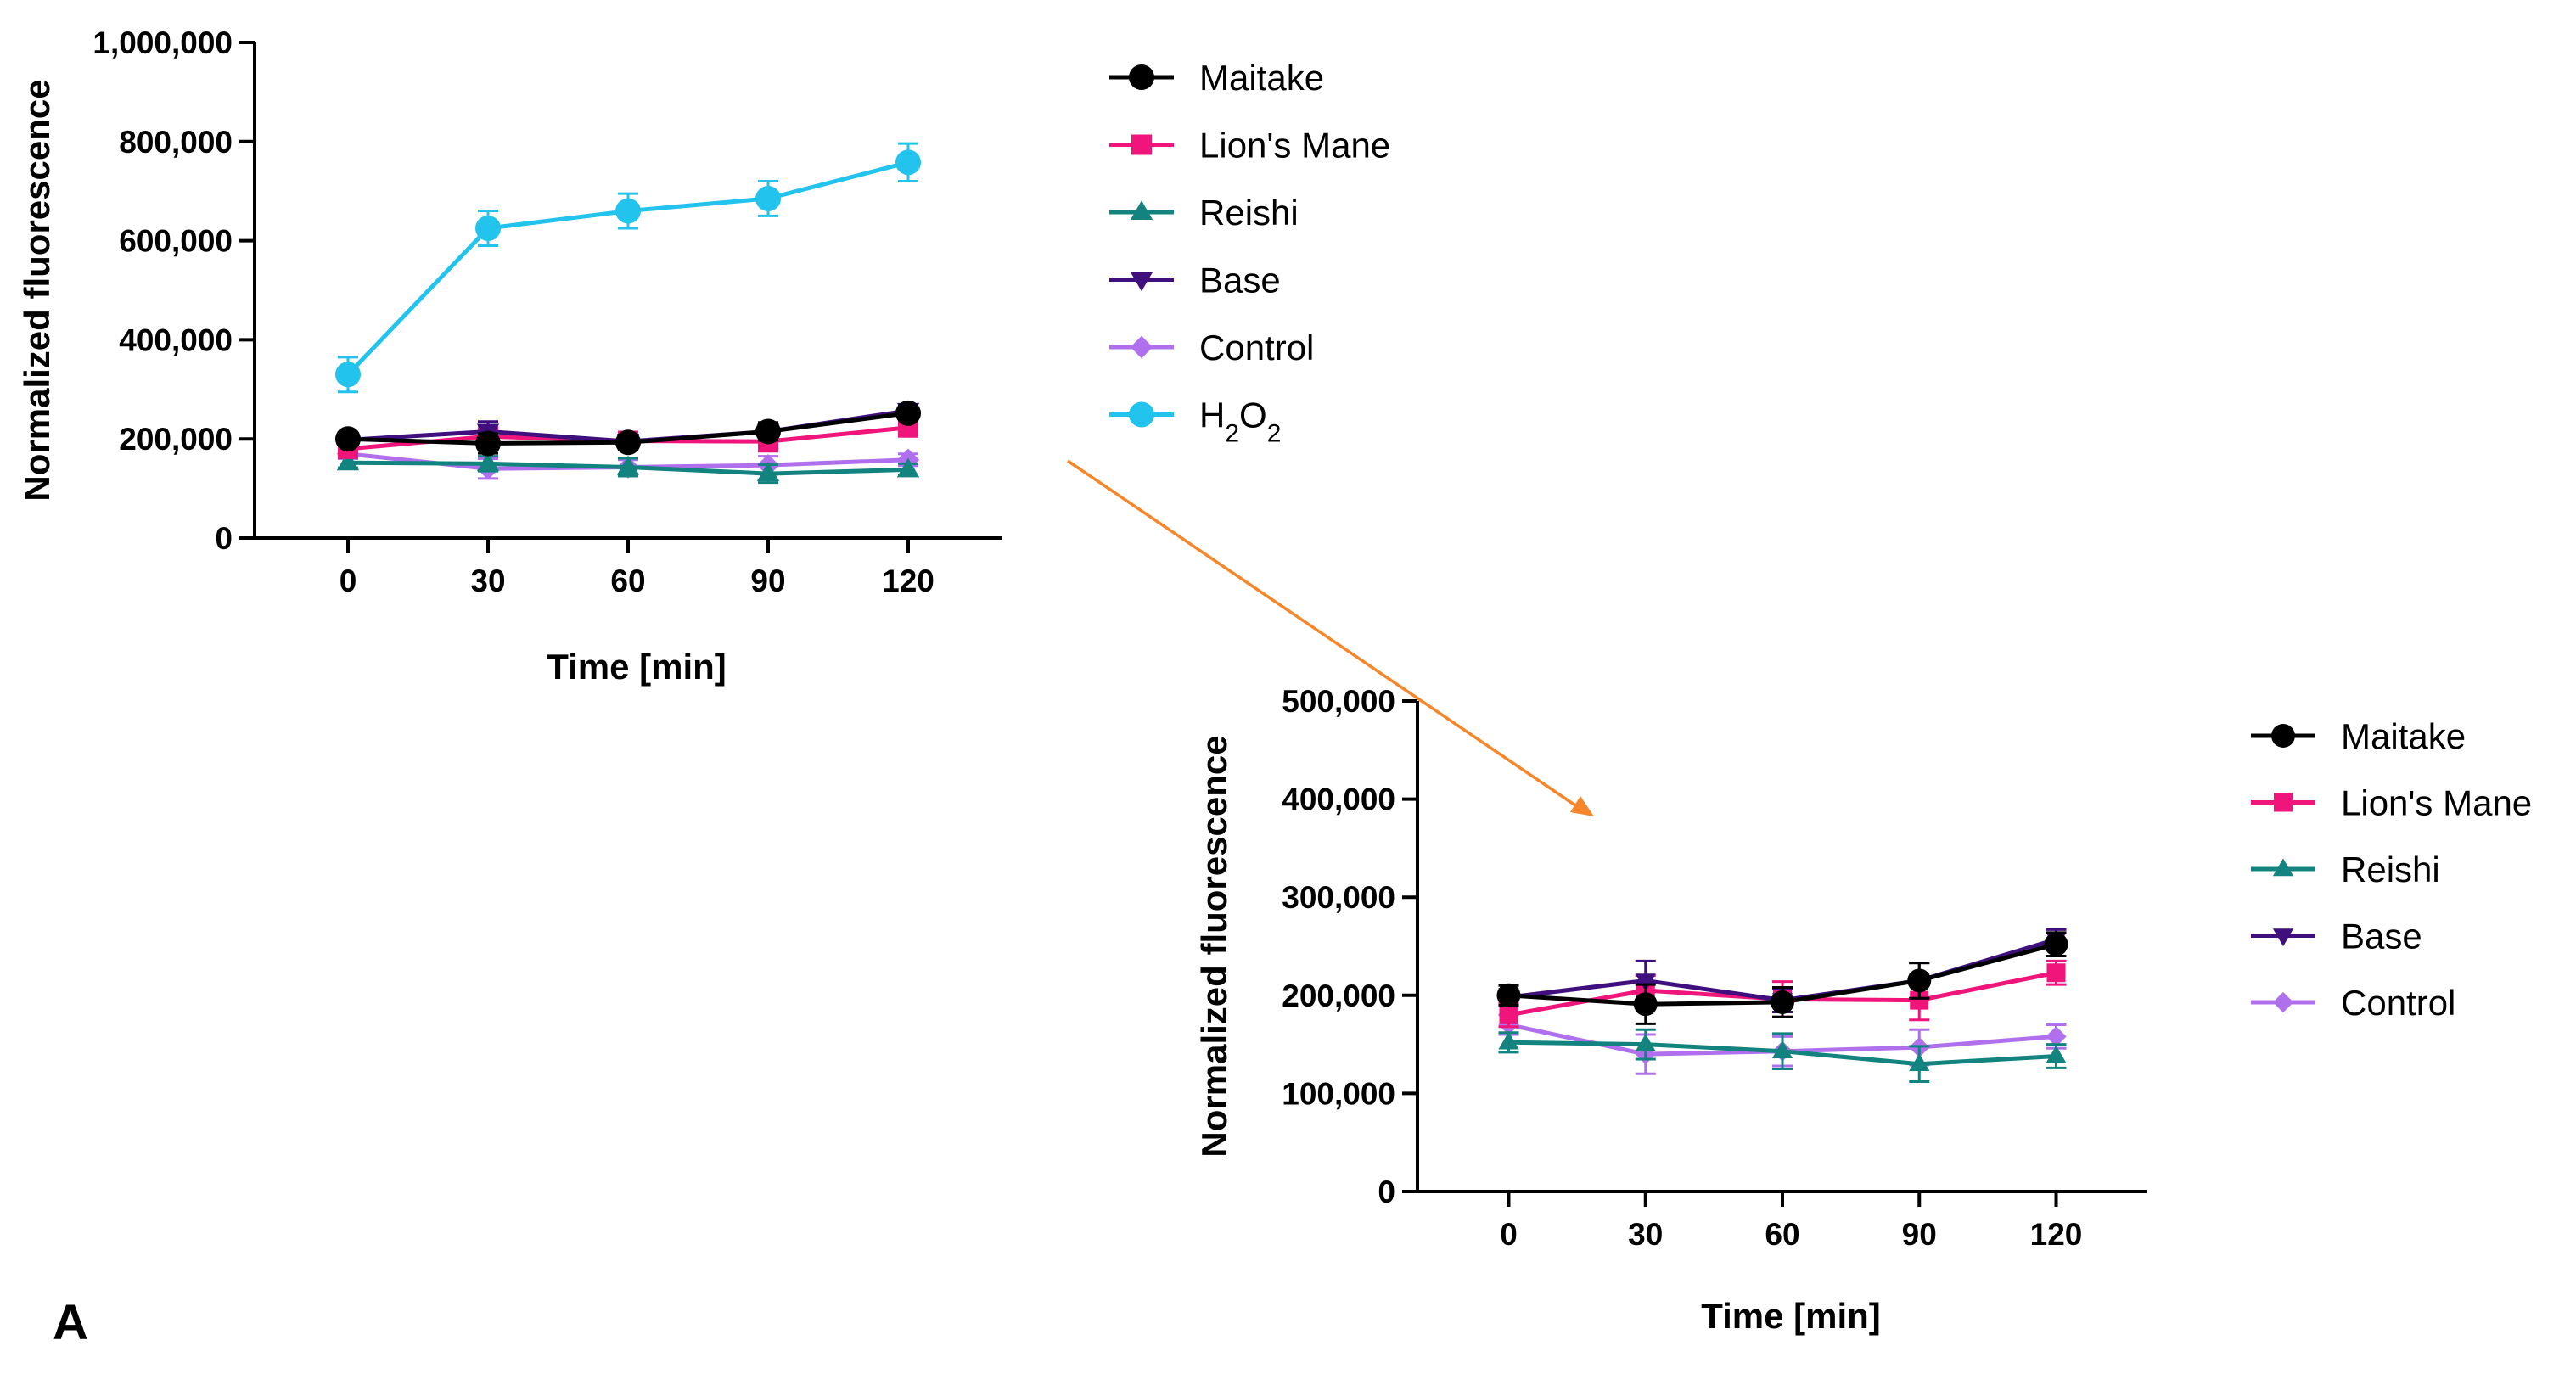 This screenshot has width=2576, height=1385. What do you see at coordinates (1645, 982) in the screenshot?
I see `data-point-base` at bounding box center [1645, 982].